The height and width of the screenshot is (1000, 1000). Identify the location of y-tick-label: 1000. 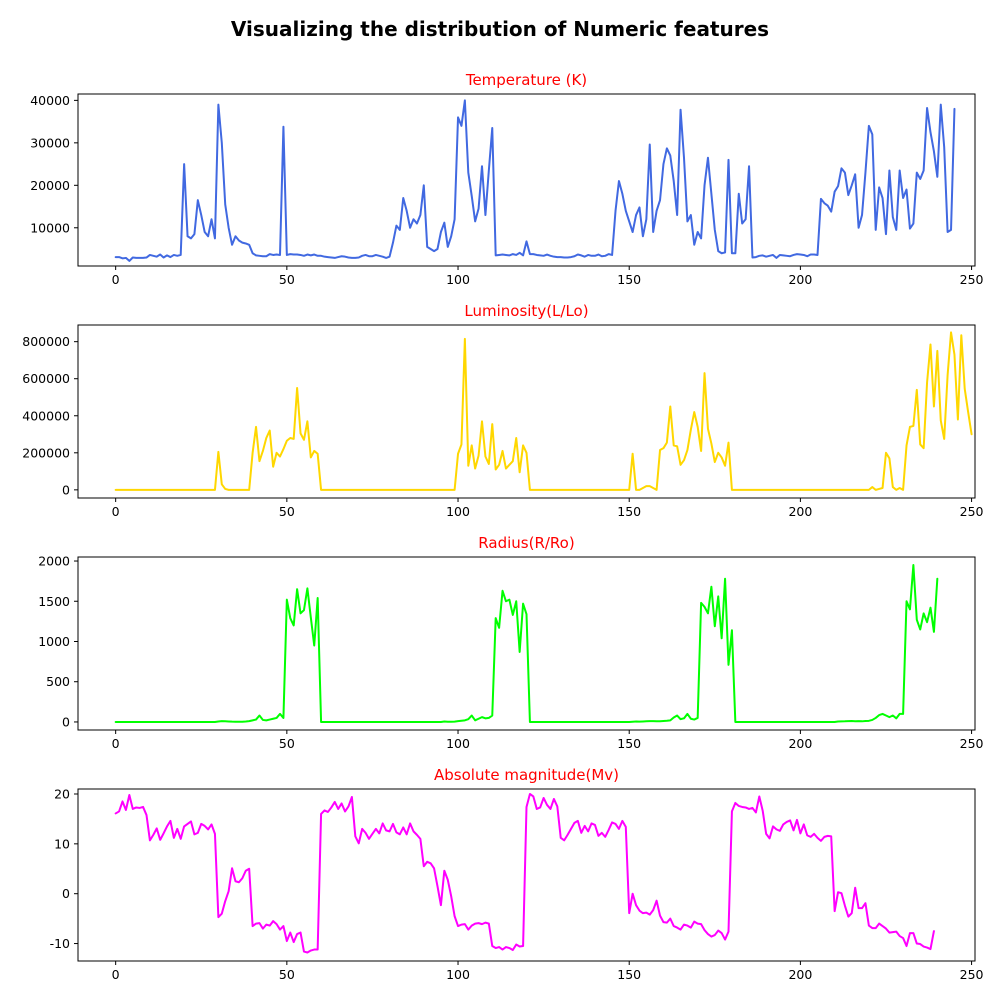
(54, 641).